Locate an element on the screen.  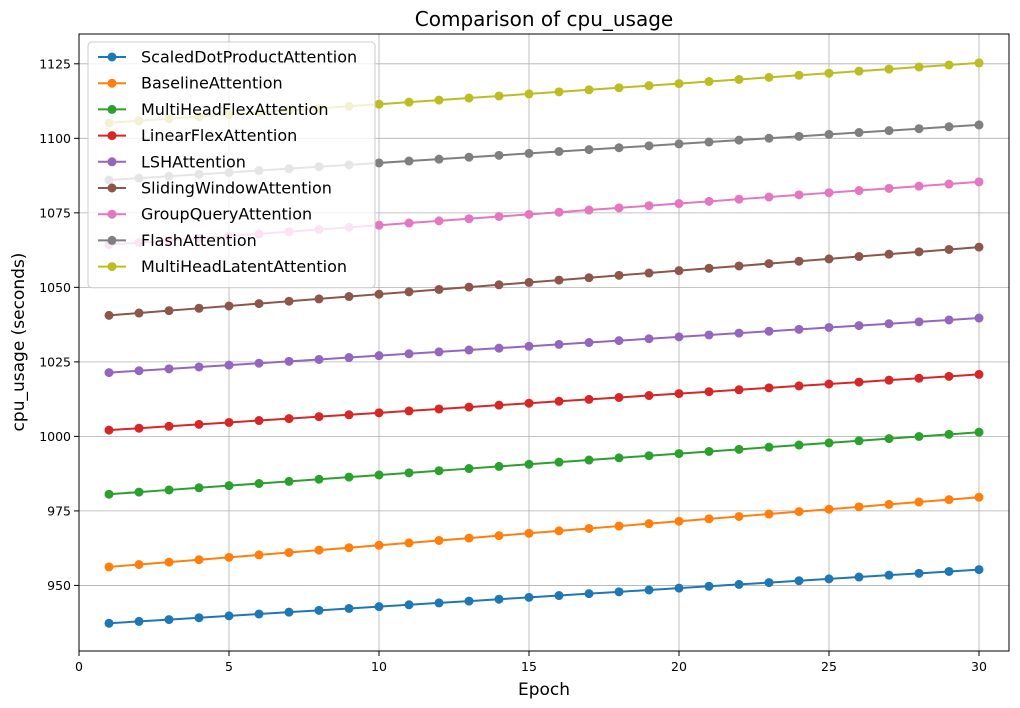
legend-box is located at coordinates (231, 165).